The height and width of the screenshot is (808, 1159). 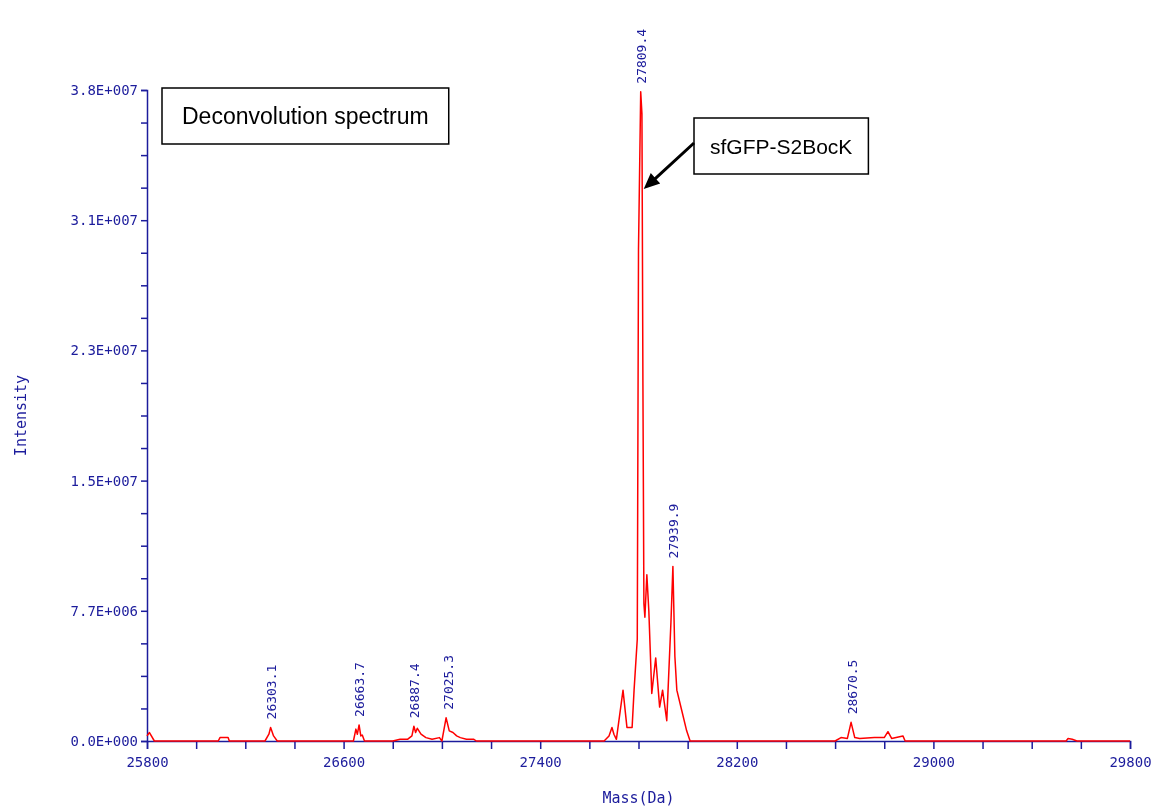 What do you see at coordinates (449, 682) in the screenshot?
I see `annotation: 27025.3` at bounding box center [449, 682].